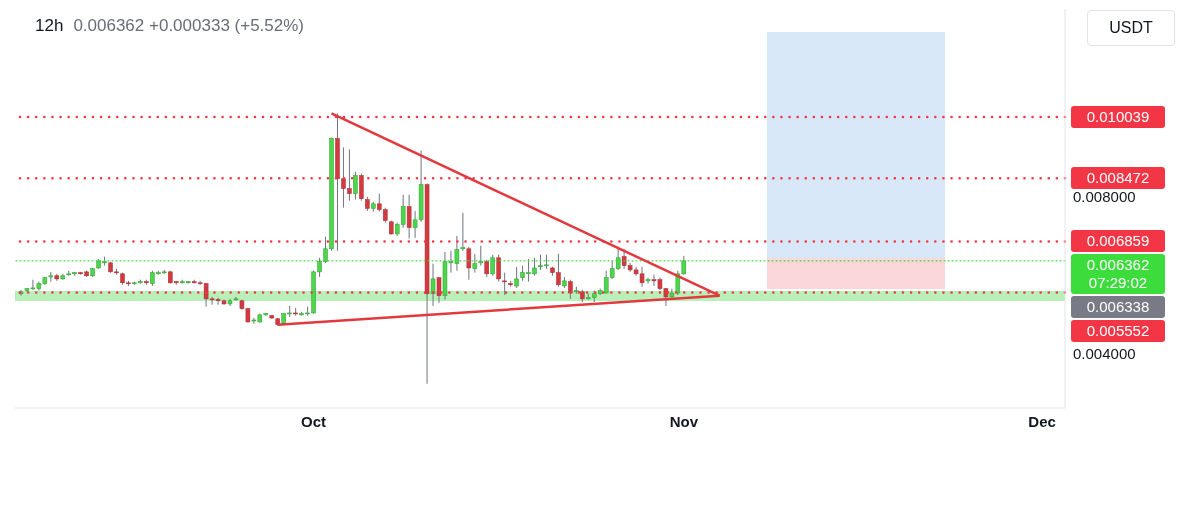 The image size is (1199, 530). What do you see at coordinates (1118, 241) in the screenshot?
I see `ref-line-label: 0.006859` at bounding box center [1118, 241].